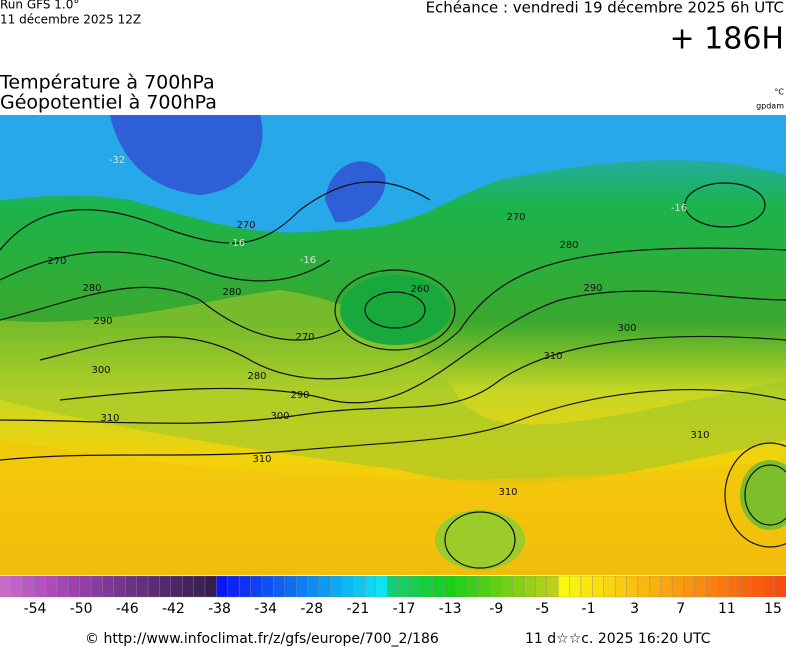 This screenshot has height=648, width=786. Describe the element at coordinates (618, 639) in the screenshot. I see `footer-generated: 11 d☆☆c. 2025 16:20 UTC` at that location.